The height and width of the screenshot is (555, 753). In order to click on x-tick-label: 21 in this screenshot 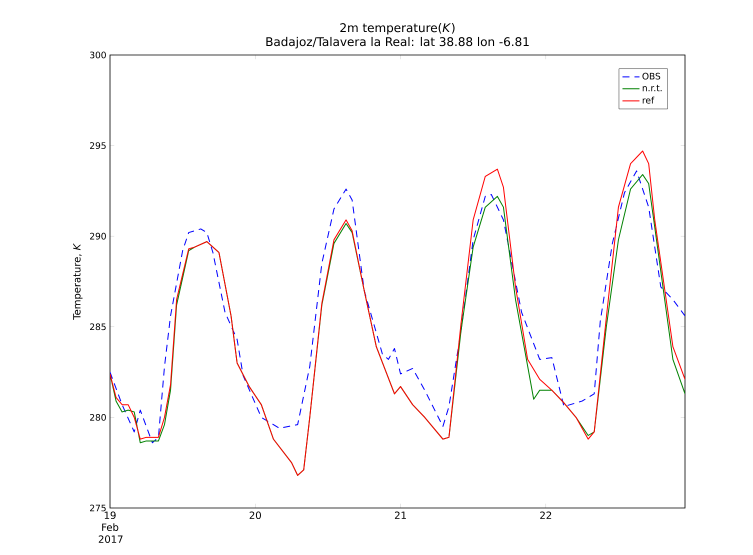, I will do `click(400, 515)`.